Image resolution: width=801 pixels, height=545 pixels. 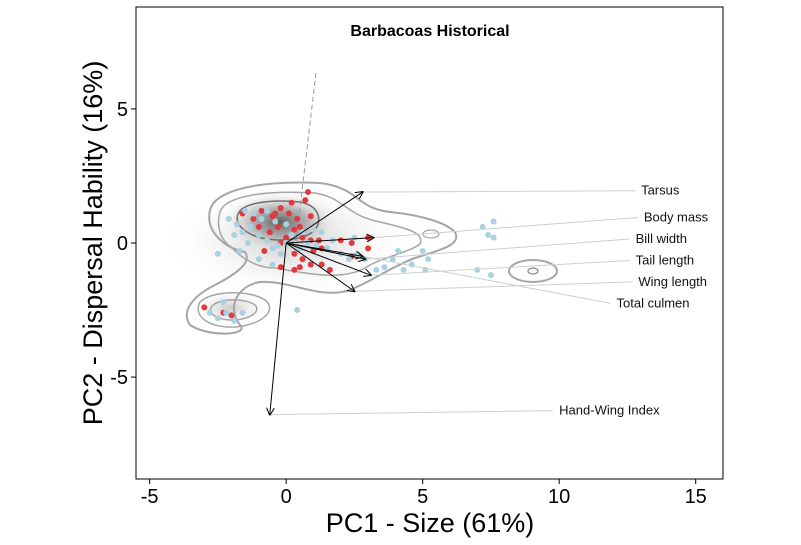 I want to click on bill-width-label: Bill width, so click(x=661, y=238).